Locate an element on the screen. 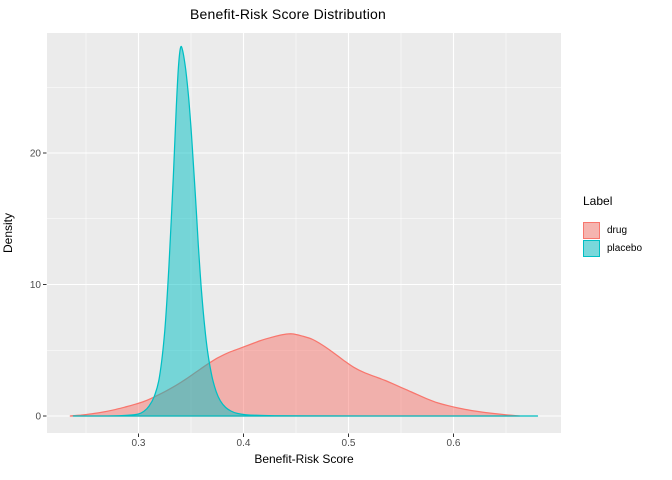 This screenshot has width=672, height=480. legend-title: Label is located at coordinates (598, 201).